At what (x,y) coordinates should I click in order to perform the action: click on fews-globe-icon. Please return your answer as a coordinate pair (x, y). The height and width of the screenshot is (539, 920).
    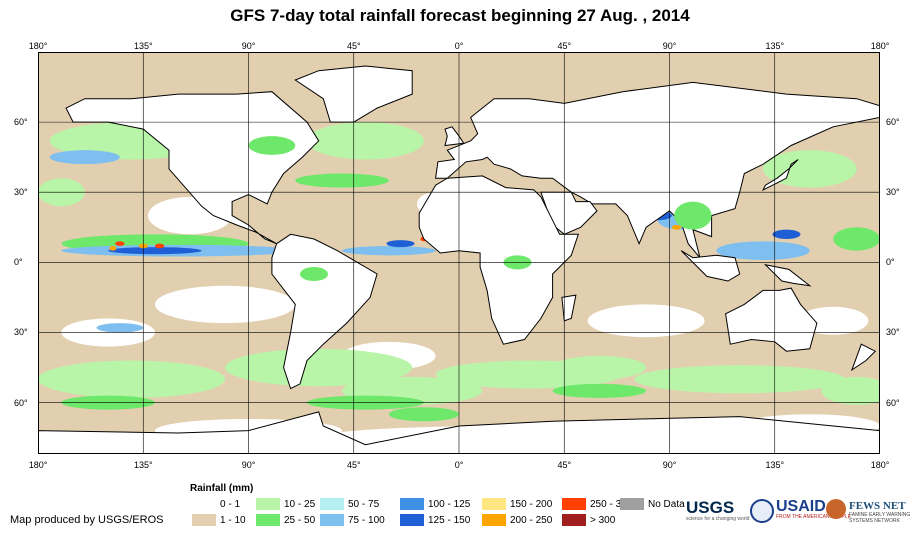
    Looking at the image, I should click on (836, 509).